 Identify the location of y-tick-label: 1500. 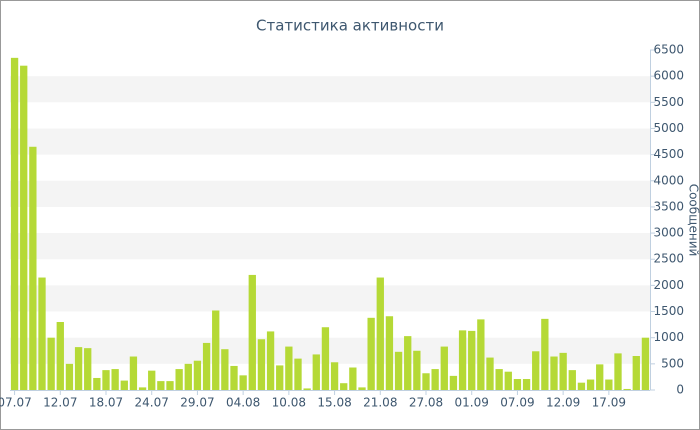
(668, 311).